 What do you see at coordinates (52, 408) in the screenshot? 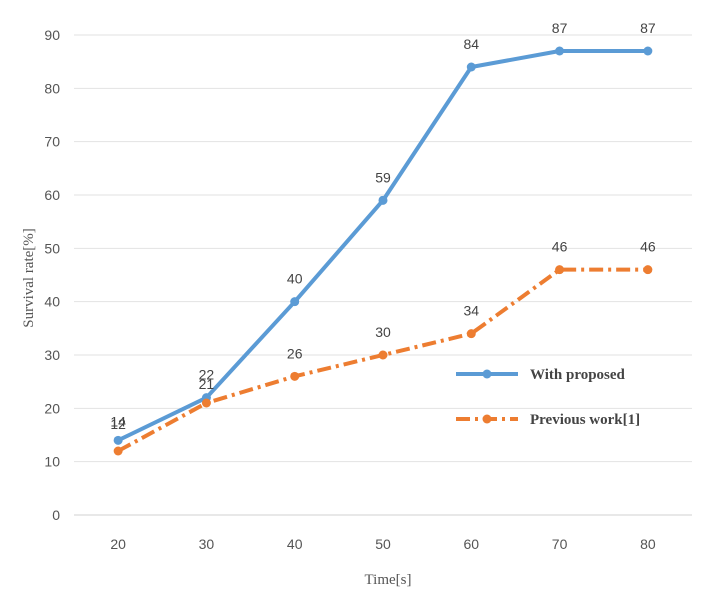
I see `y-tick-label: 20` at bounding box center [52, 408].